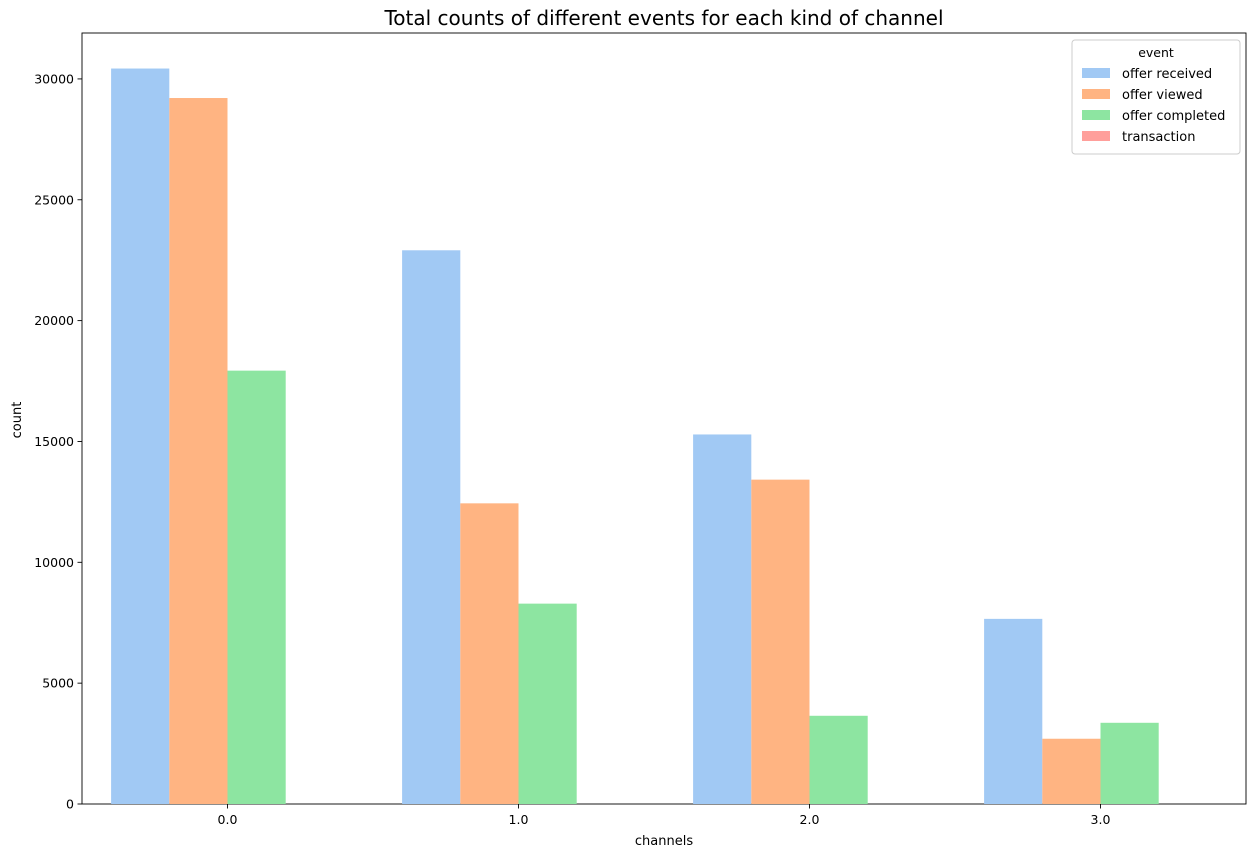  Describe the element at coordinates (1158, 137) in the screenshot. I see `legend-label: transaction` at that location.